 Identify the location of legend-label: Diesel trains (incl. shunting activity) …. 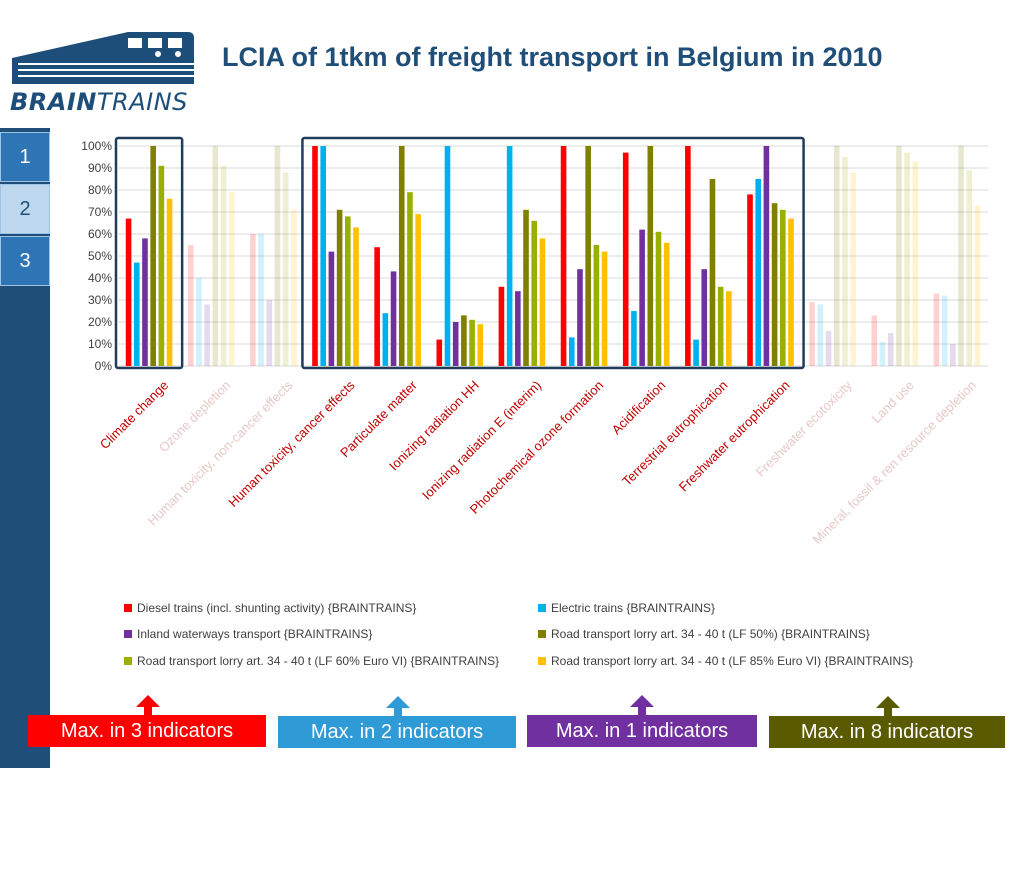
(277, 608).